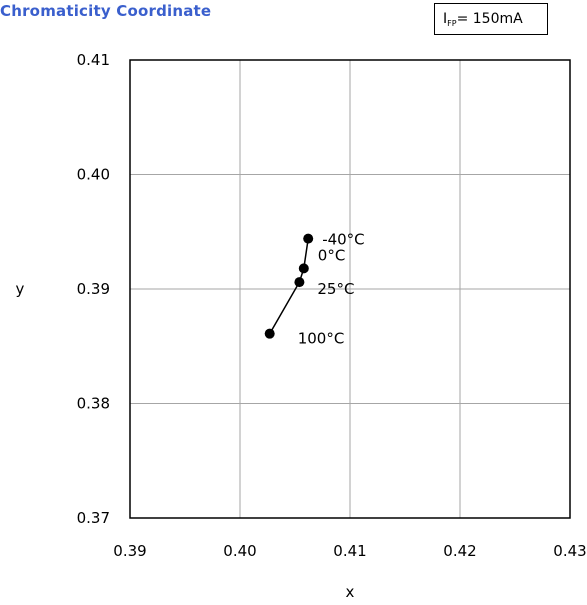 Image resolution: width=587 pixels, height=605 pixels. Describe the element at coordinates (321, 339) in the screenshot. I see `point-label: 100°C` at that location.